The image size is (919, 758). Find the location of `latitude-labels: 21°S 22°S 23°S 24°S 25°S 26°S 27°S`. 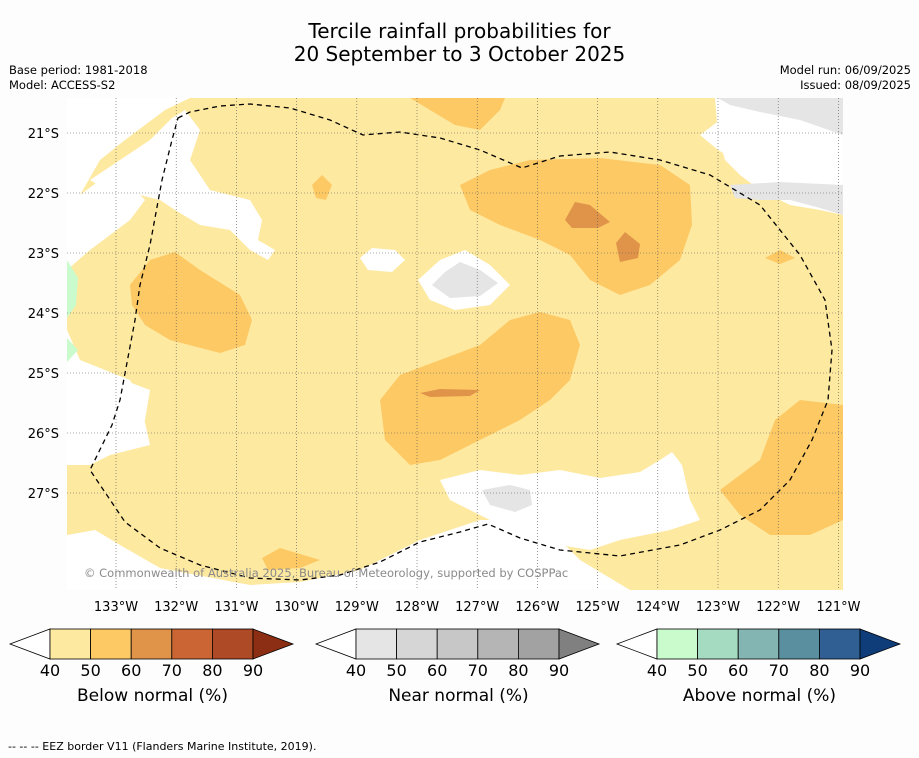

latitude-labels: 21°S 22°S 23°S 24°S 25°S 26°S 27°S is located at coordinates (43, 314).